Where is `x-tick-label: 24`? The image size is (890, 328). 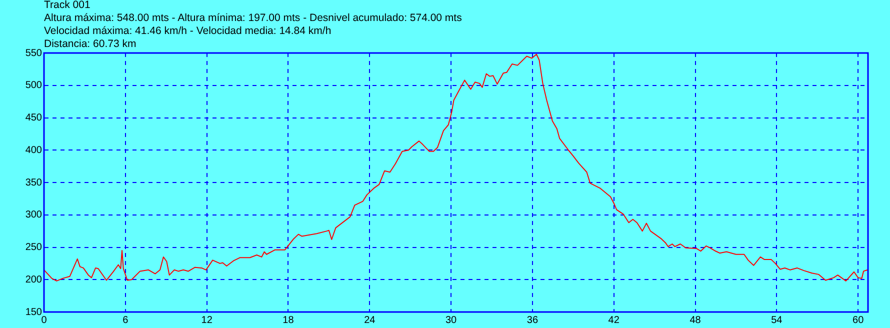
x-tick-label: 24 is located at coordinates (370, 320).